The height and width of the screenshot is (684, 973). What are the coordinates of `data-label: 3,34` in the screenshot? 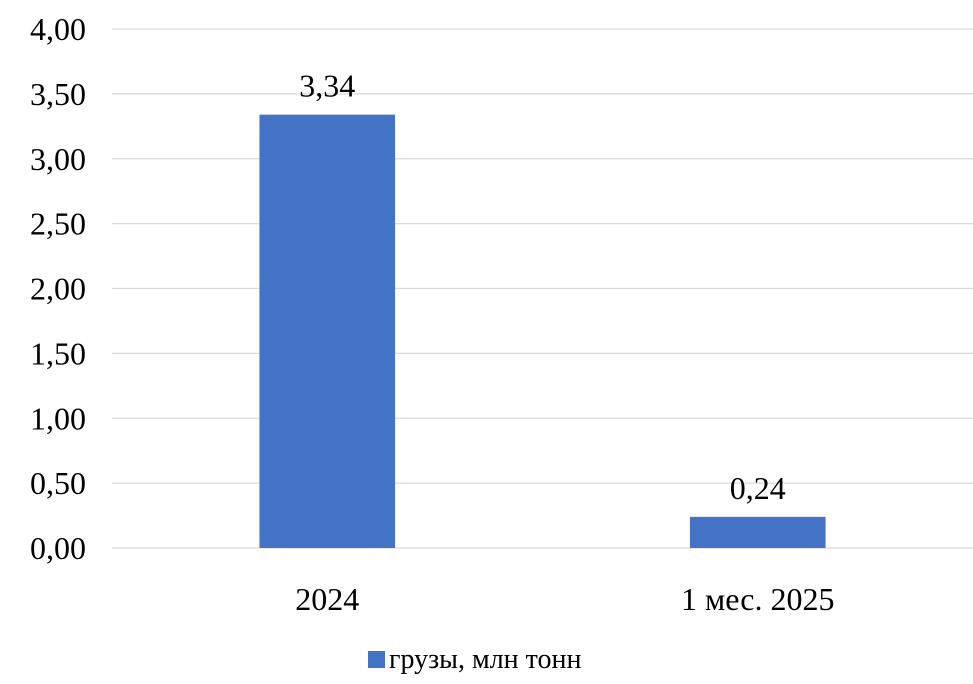 It's located at (327, 86).